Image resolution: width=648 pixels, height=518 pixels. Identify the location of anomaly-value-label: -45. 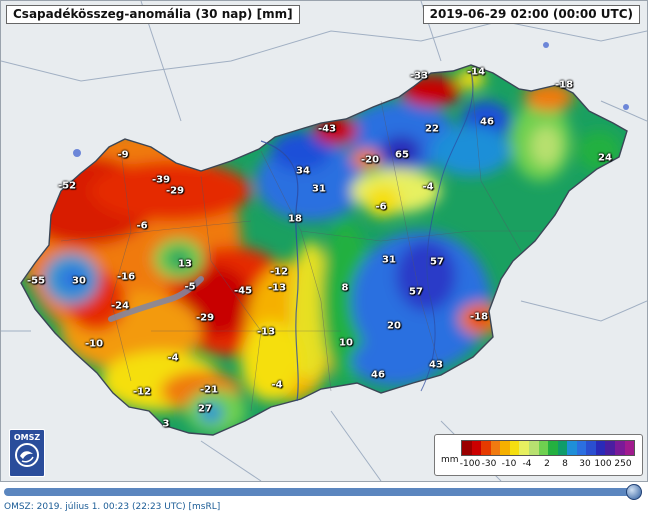
(243, 291).